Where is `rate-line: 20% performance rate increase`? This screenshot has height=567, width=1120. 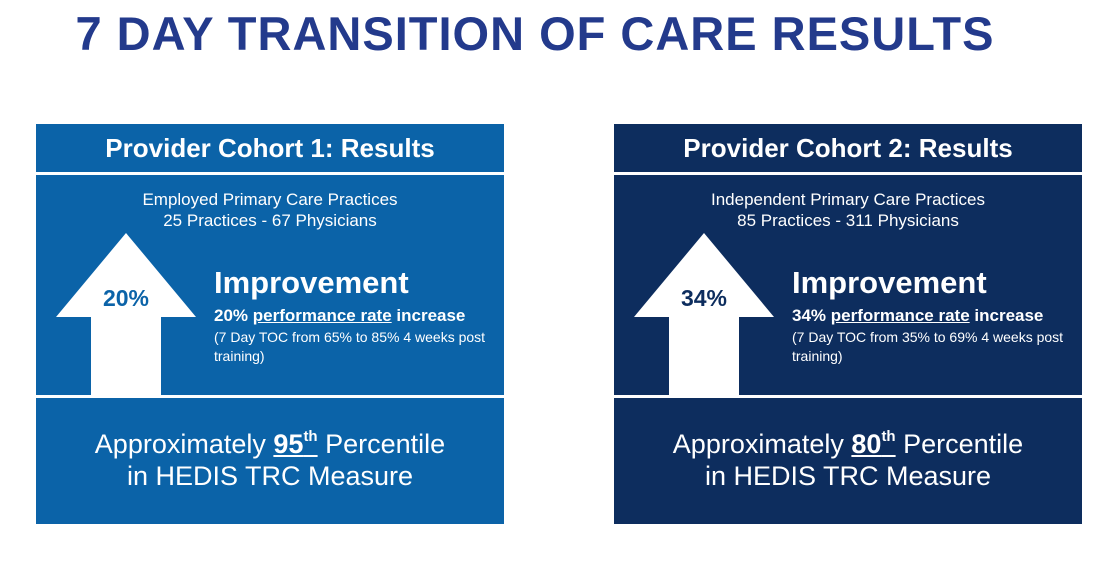
rate-line: 20% performance rate increase is located at coordinates (356, 315).